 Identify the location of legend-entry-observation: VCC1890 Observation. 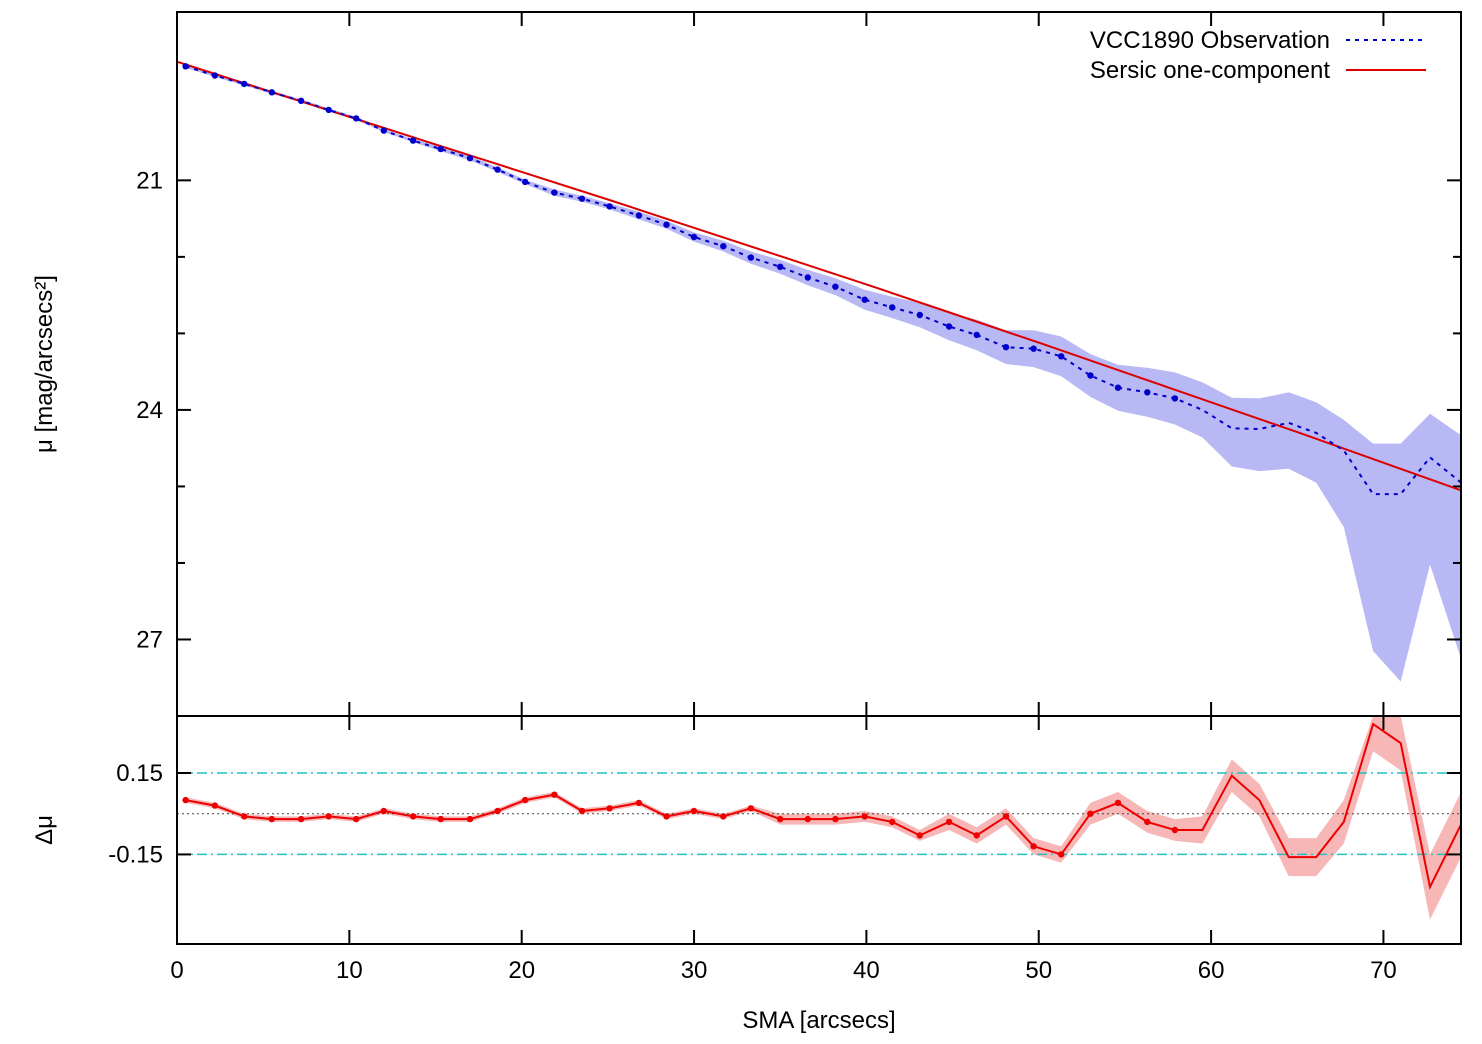
(1210, 40).